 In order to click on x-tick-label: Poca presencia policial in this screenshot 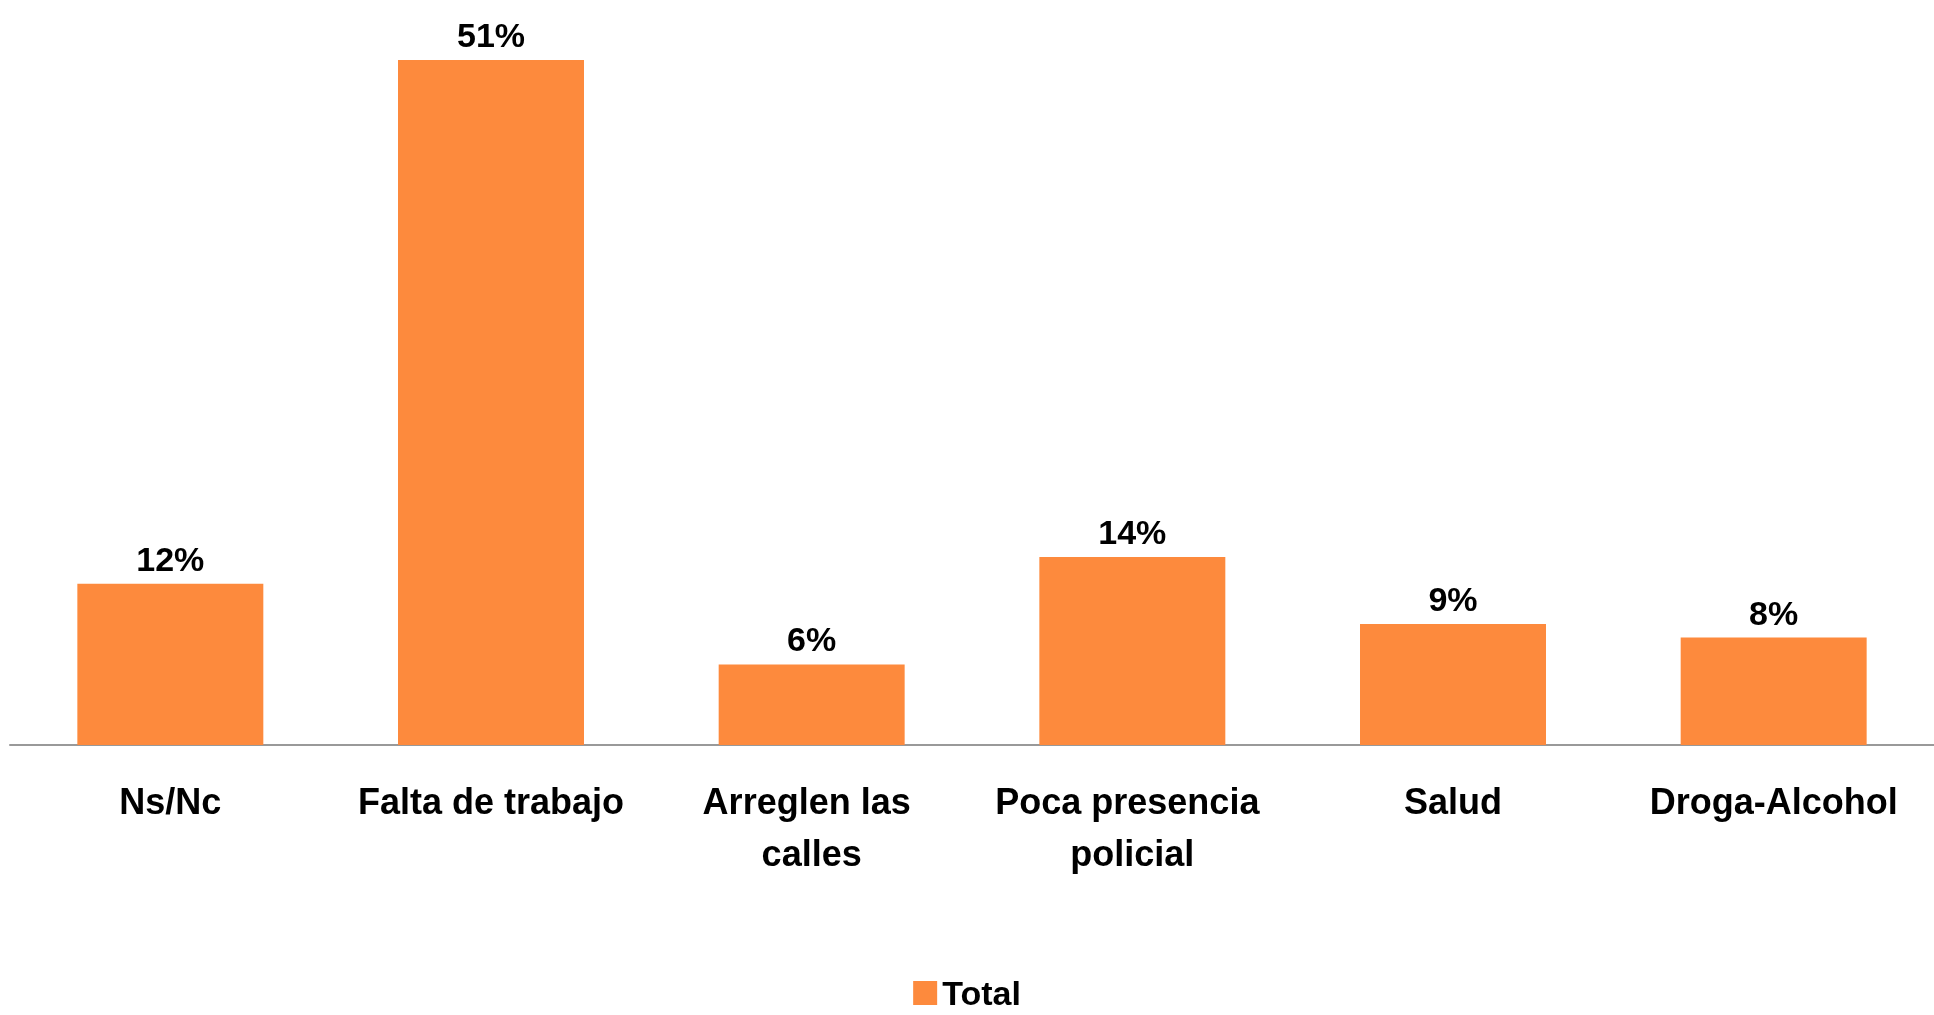, I will do `click(1132, 827)`.